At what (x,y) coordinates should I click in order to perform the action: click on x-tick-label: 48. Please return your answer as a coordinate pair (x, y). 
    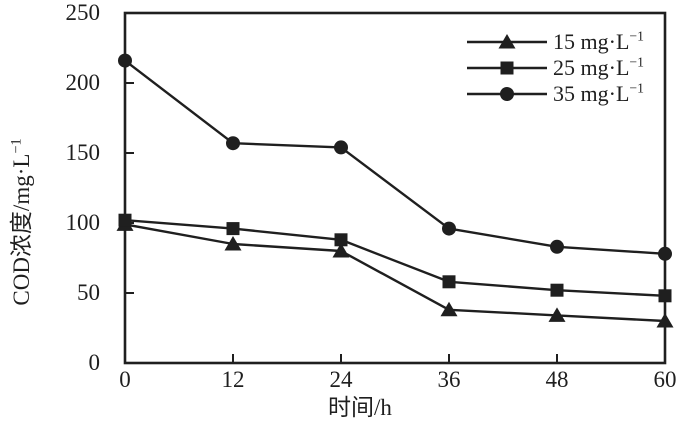
    Looking at the image, I should click on (557, 379).